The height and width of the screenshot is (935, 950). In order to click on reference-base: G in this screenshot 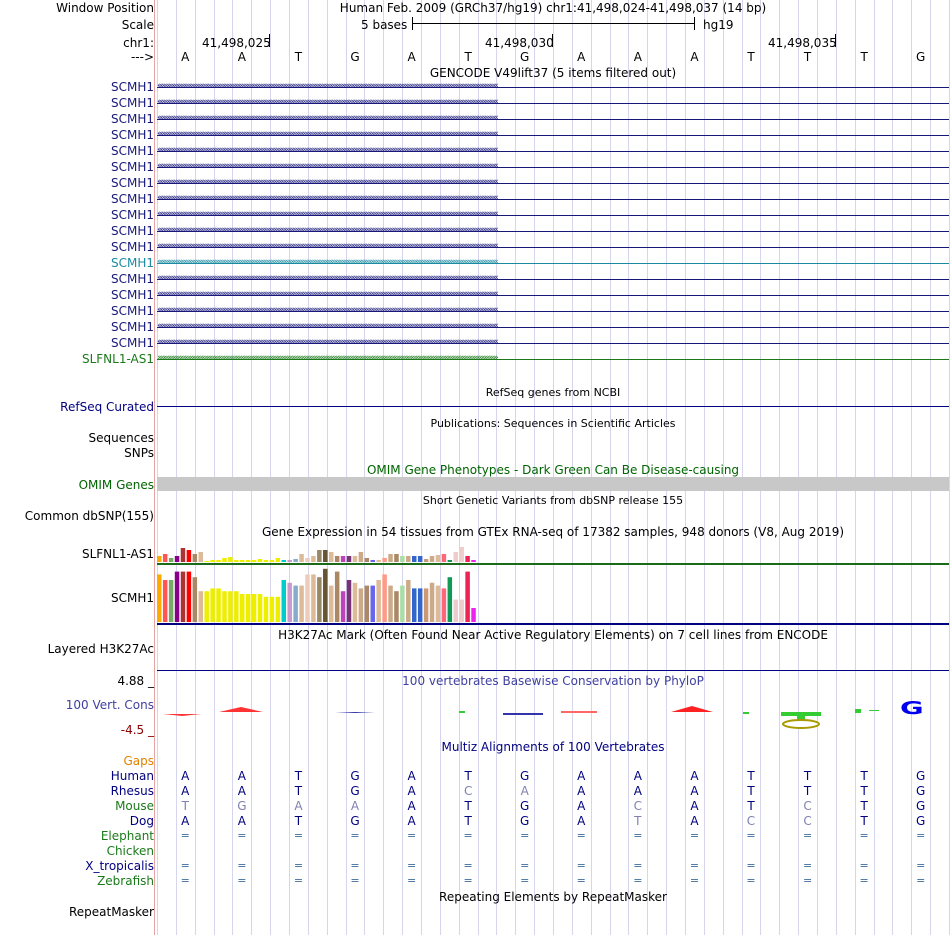, I will do `click(525, 57)`.